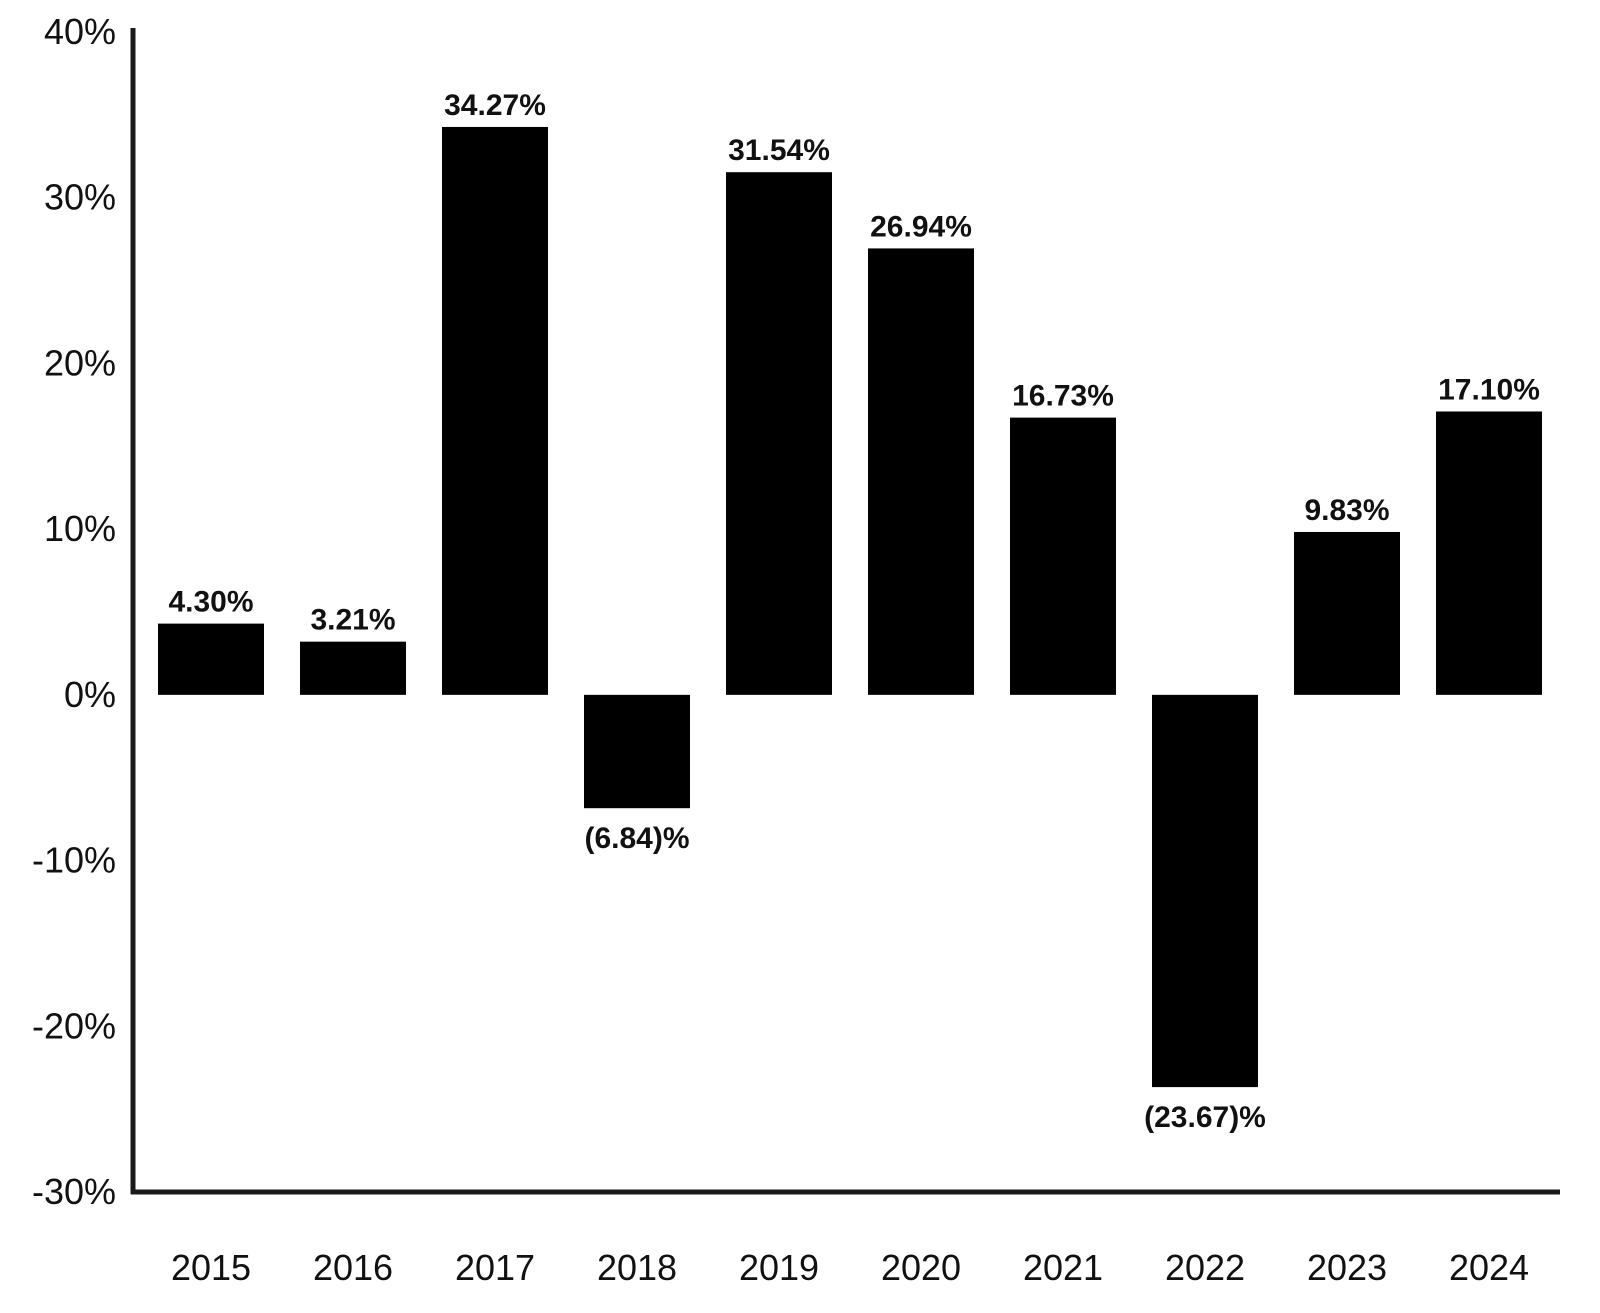 Image resolution: width=1600 pixels, height=1313 pixels. I want to click on x-tick-label: 2018, so click(637, 1267).